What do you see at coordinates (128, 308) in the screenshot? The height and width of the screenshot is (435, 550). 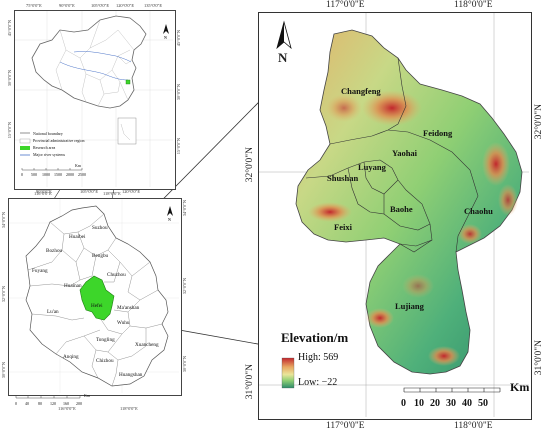 I see `prefecture-label: Ma'anshan` at bounding box center [128, 308].